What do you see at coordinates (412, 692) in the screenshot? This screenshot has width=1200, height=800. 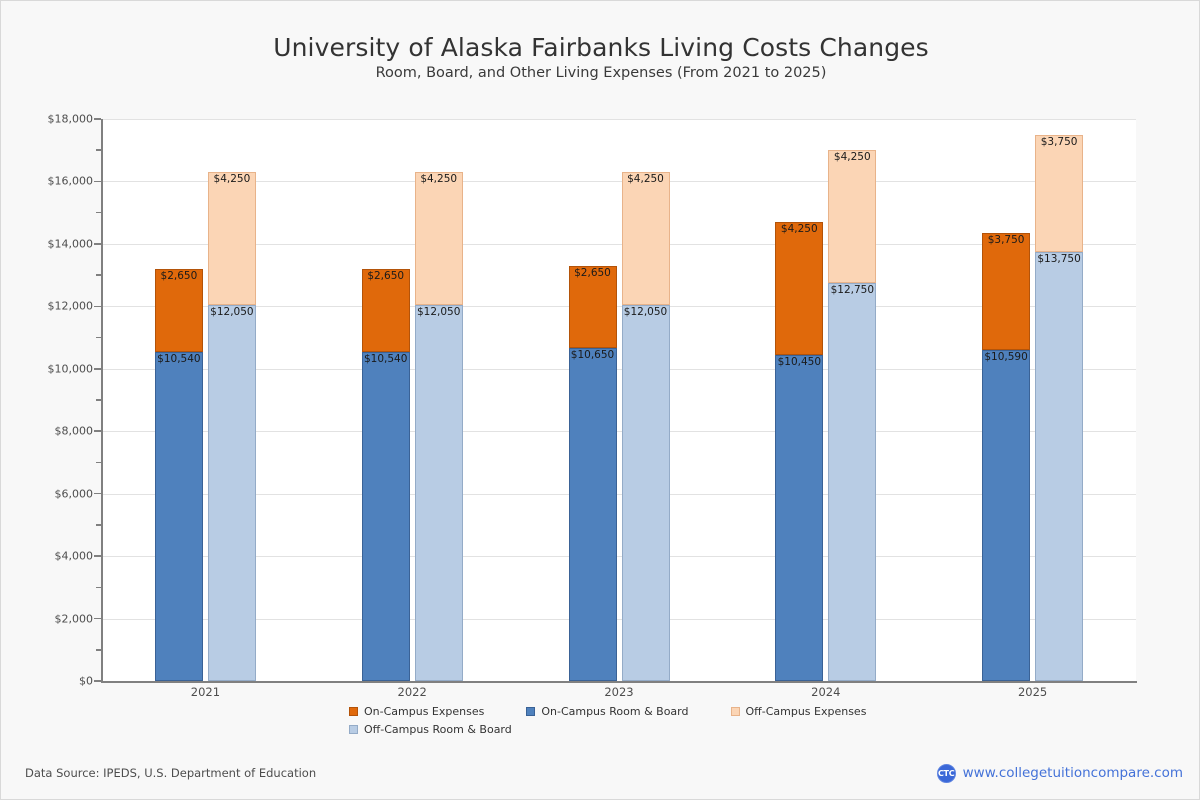 I see `x-axis-tick-label: 2022` at bounding box center [412, 692].